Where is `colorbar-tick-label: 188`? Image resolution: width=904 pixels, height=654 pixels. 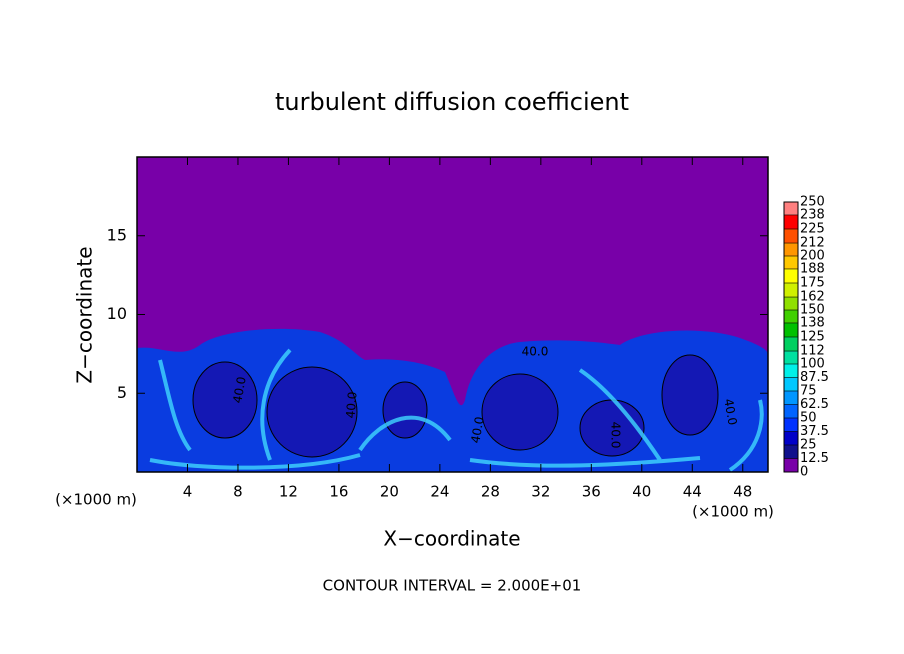
colorbar-tick-label: 188 is located at coordinates (812, 268).